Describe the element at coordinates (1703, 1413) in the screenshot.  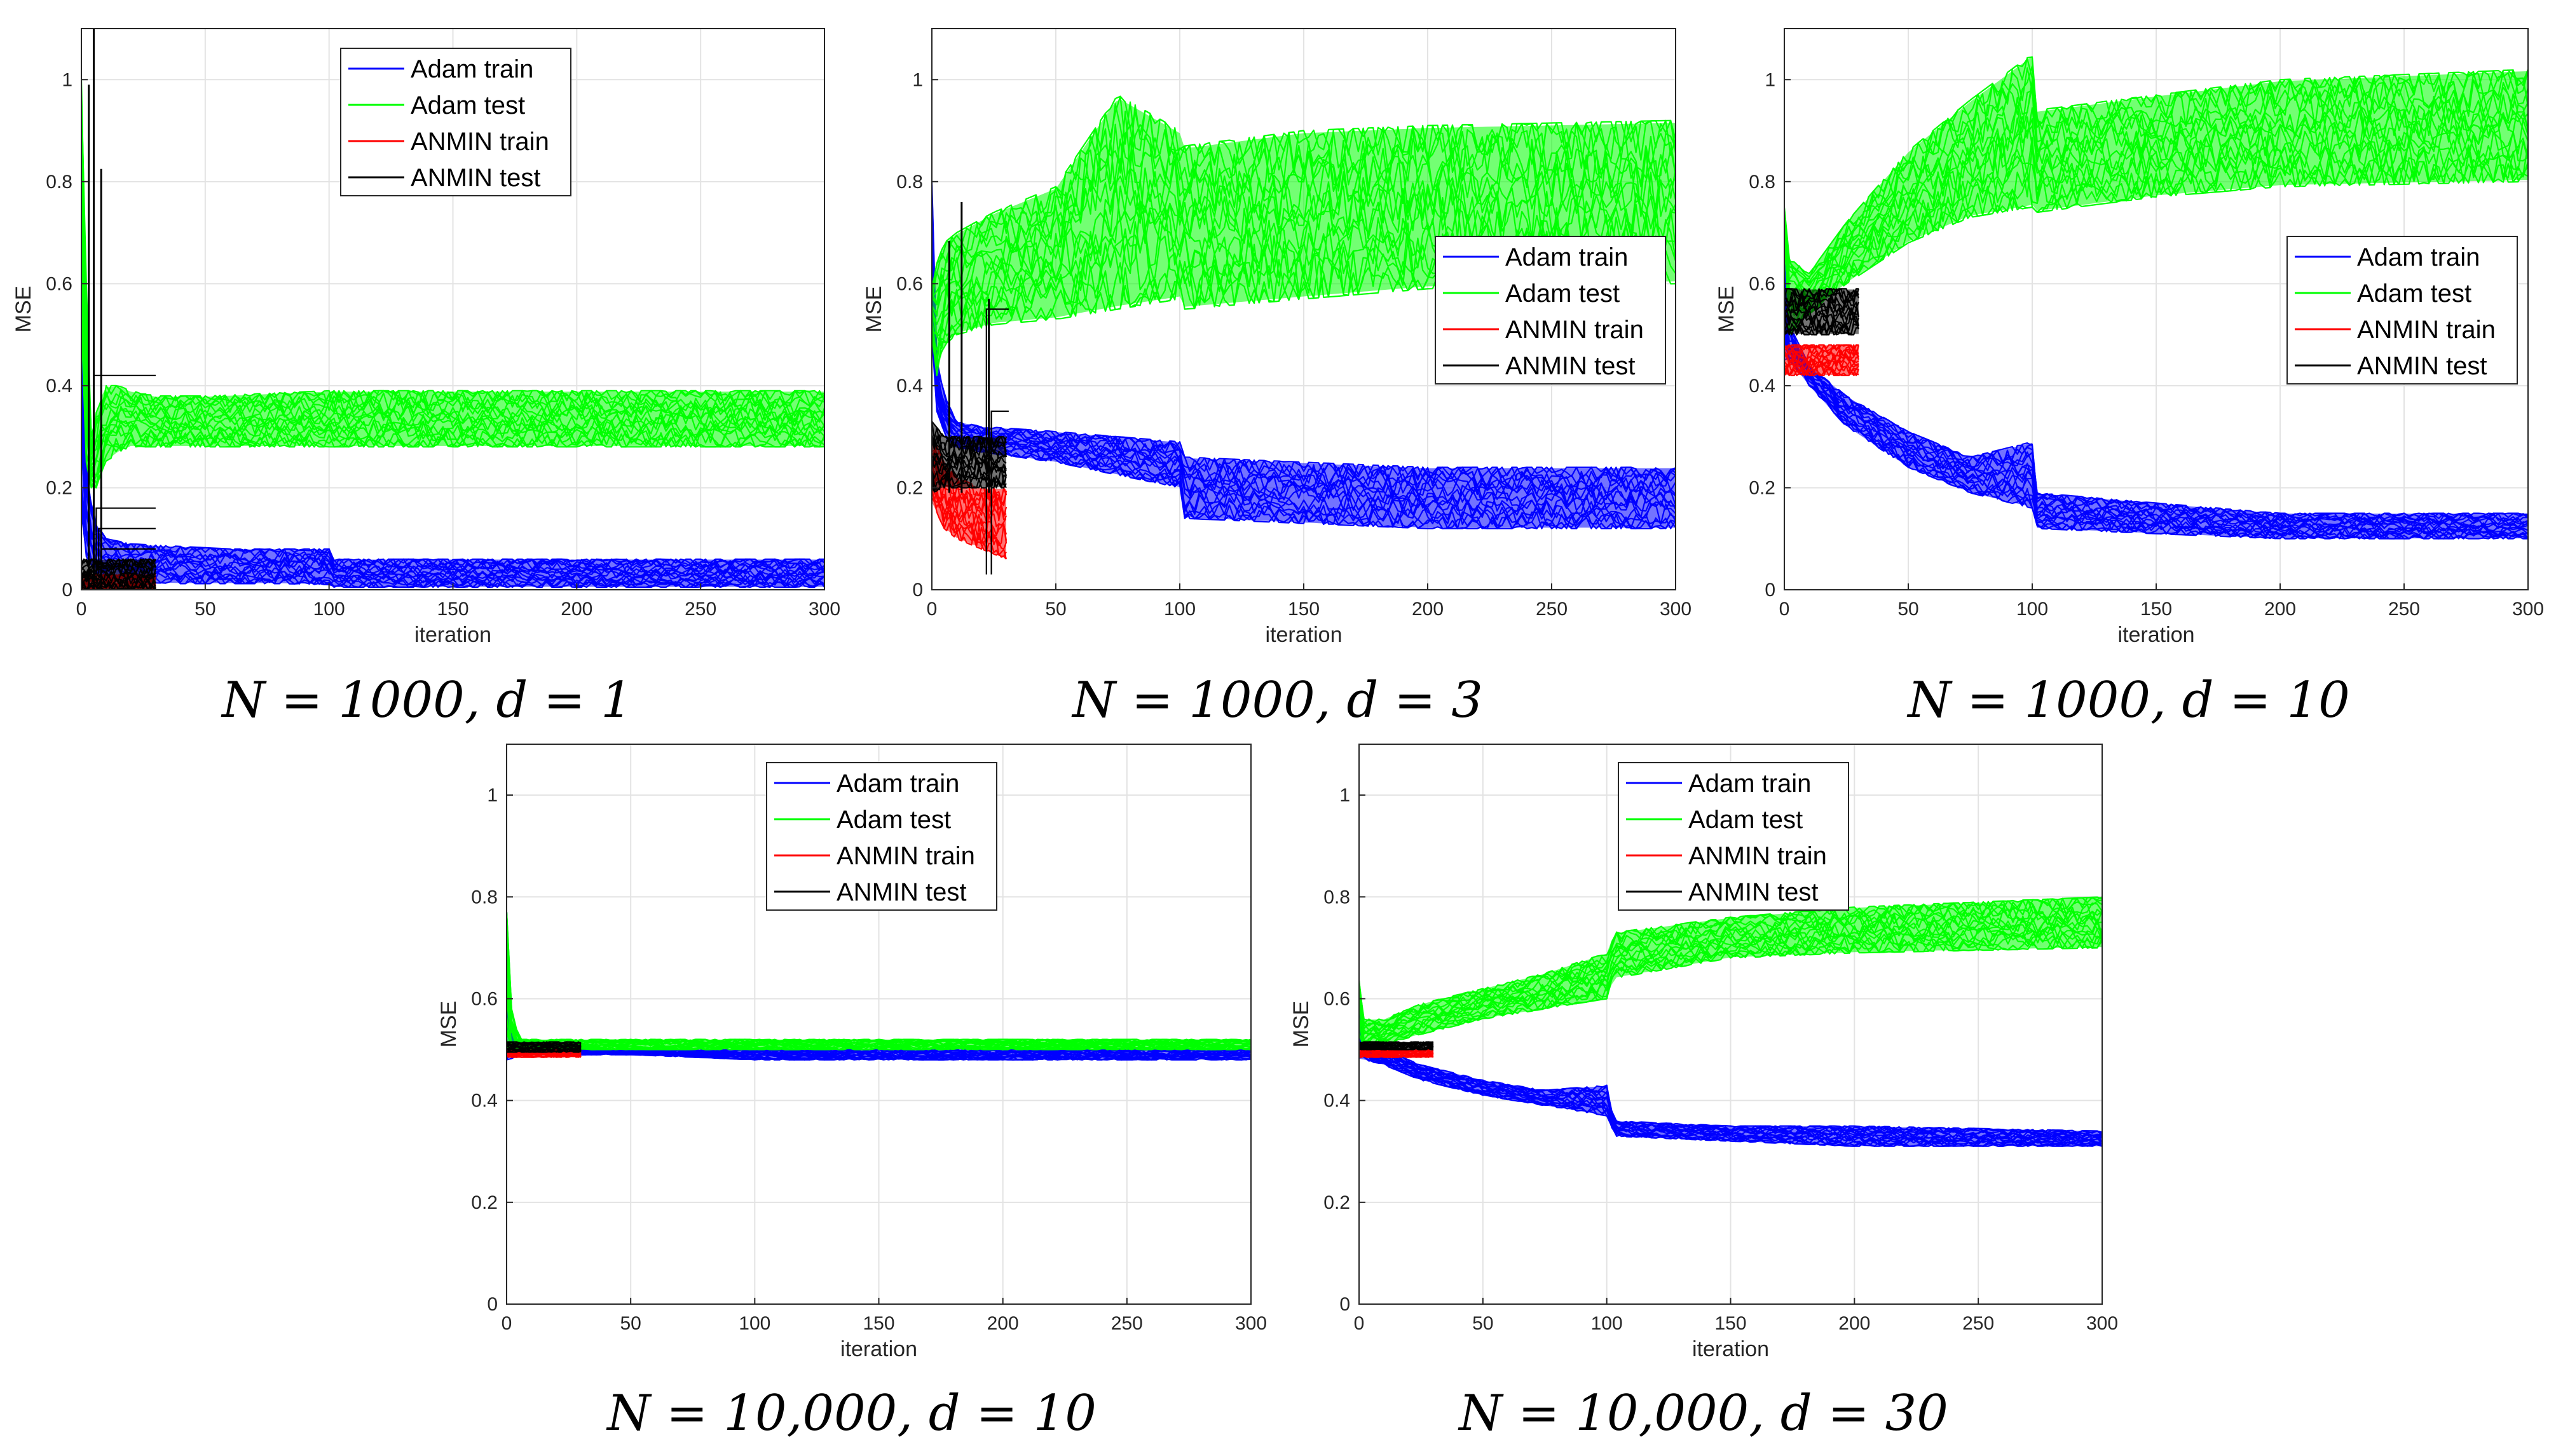
I see `panel-caption: N = 10,000, d = 30` at that location.